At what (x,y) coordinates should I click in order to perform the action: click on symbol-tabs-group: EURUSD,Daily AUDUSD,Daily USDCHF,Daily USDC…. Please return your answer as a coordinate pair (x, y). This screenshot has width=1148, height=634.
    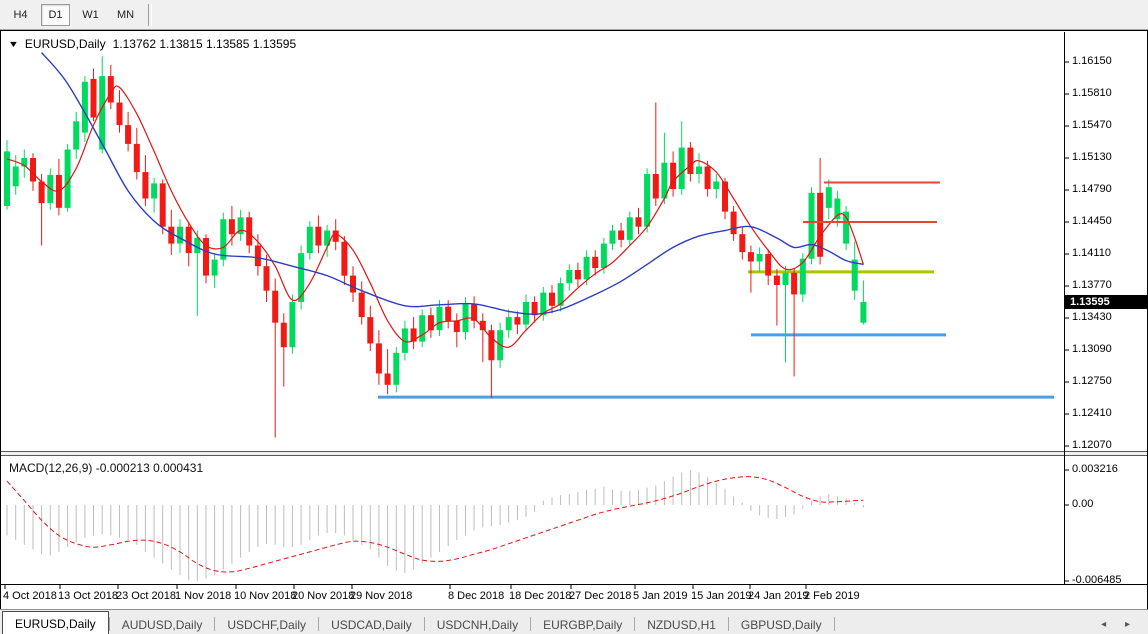
    Looking at the image, I should click on (417, 622).